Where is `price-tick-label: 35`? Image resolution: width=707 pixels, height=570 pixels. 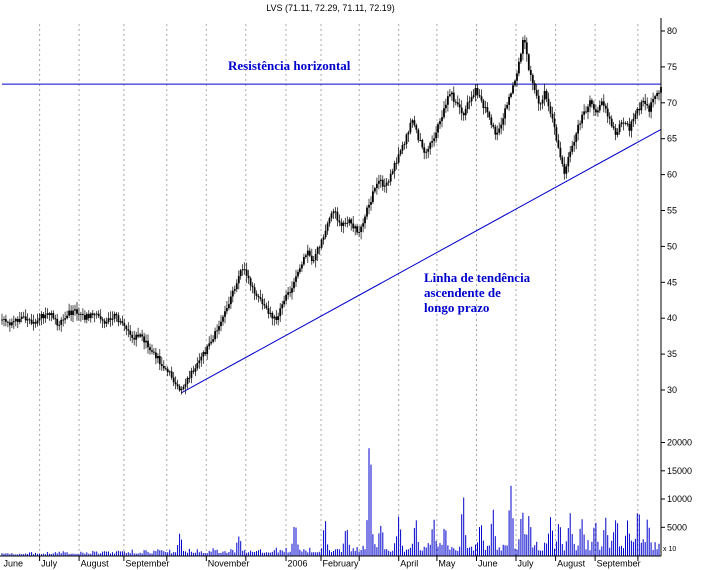
price-tick-label: 35 is located at coordinates (672, 354).